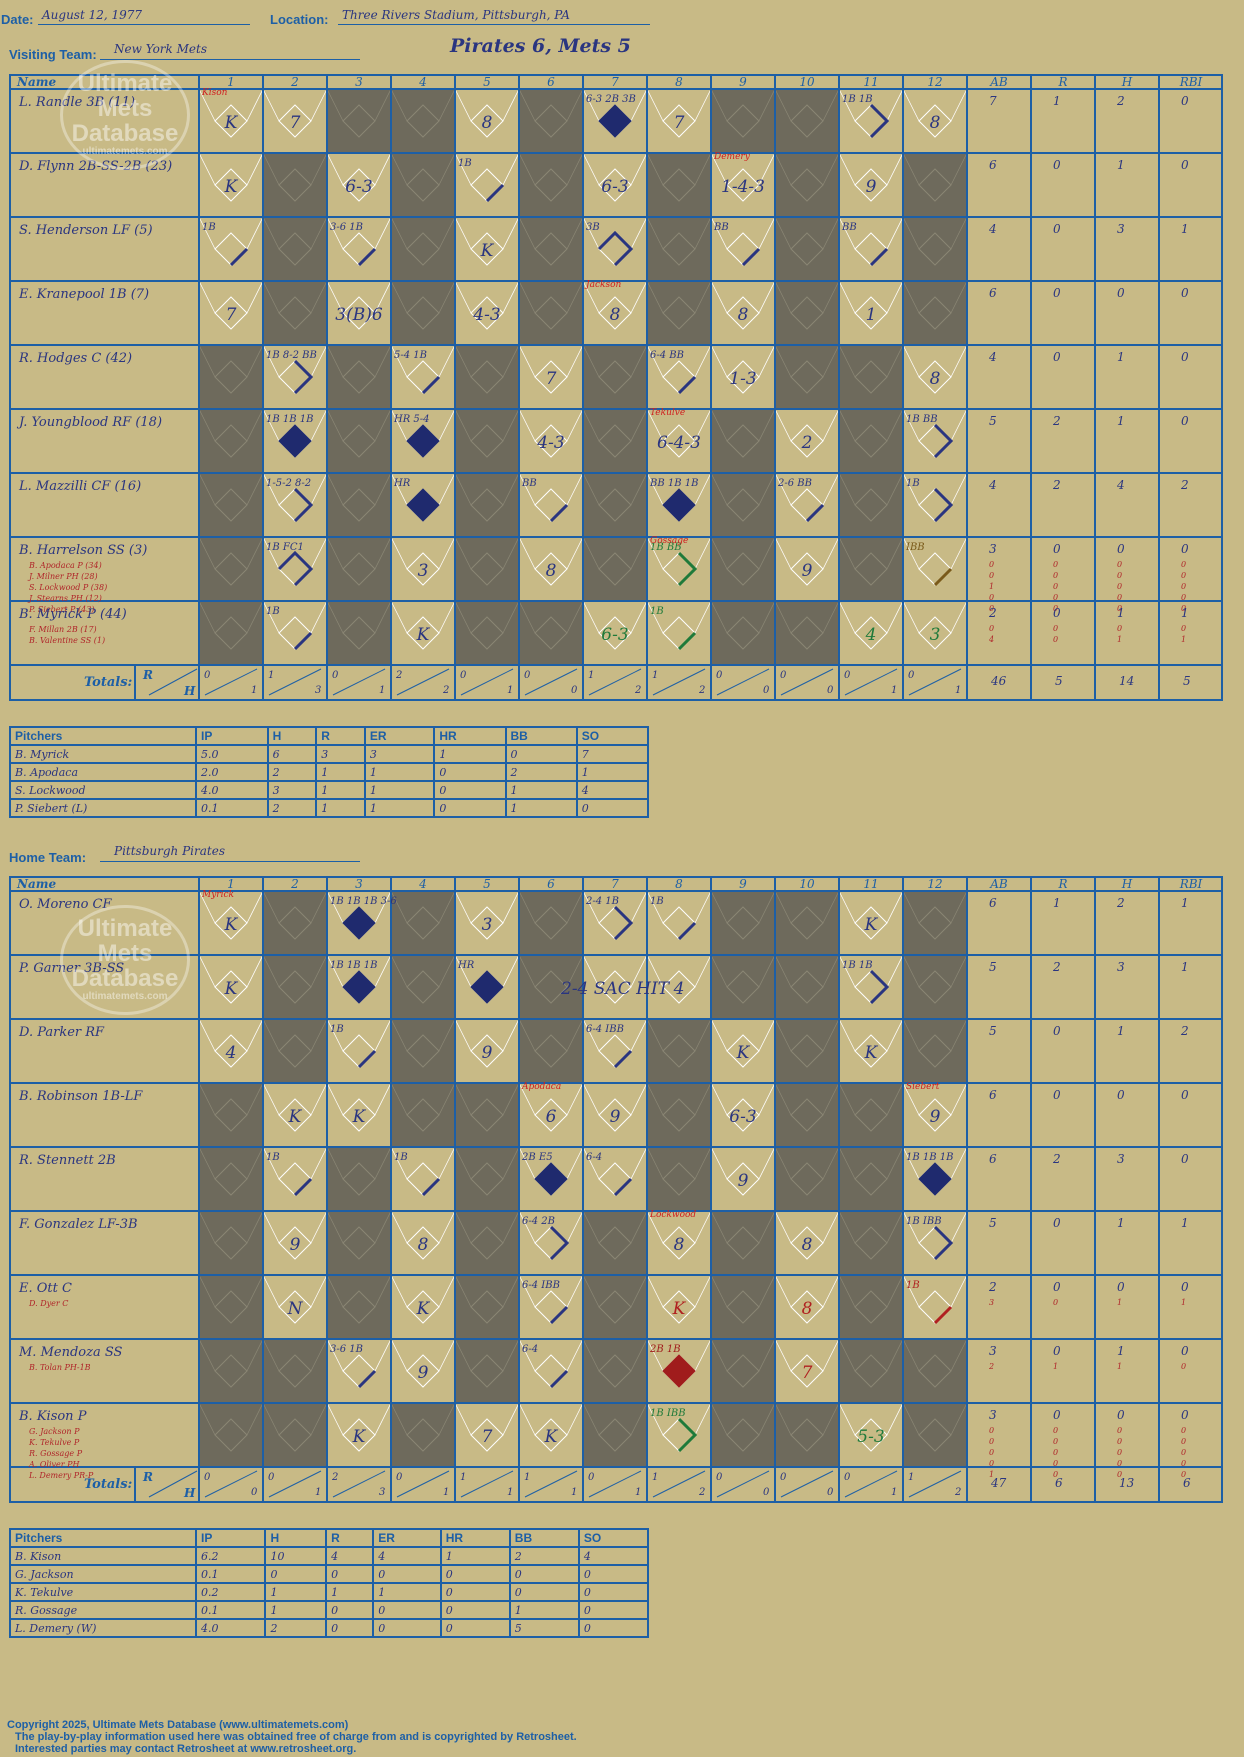 The height and width of the screenshot is (1757, 1244). I want to click on play-notation: 2-4 SAC HIT, so click(615, 989).